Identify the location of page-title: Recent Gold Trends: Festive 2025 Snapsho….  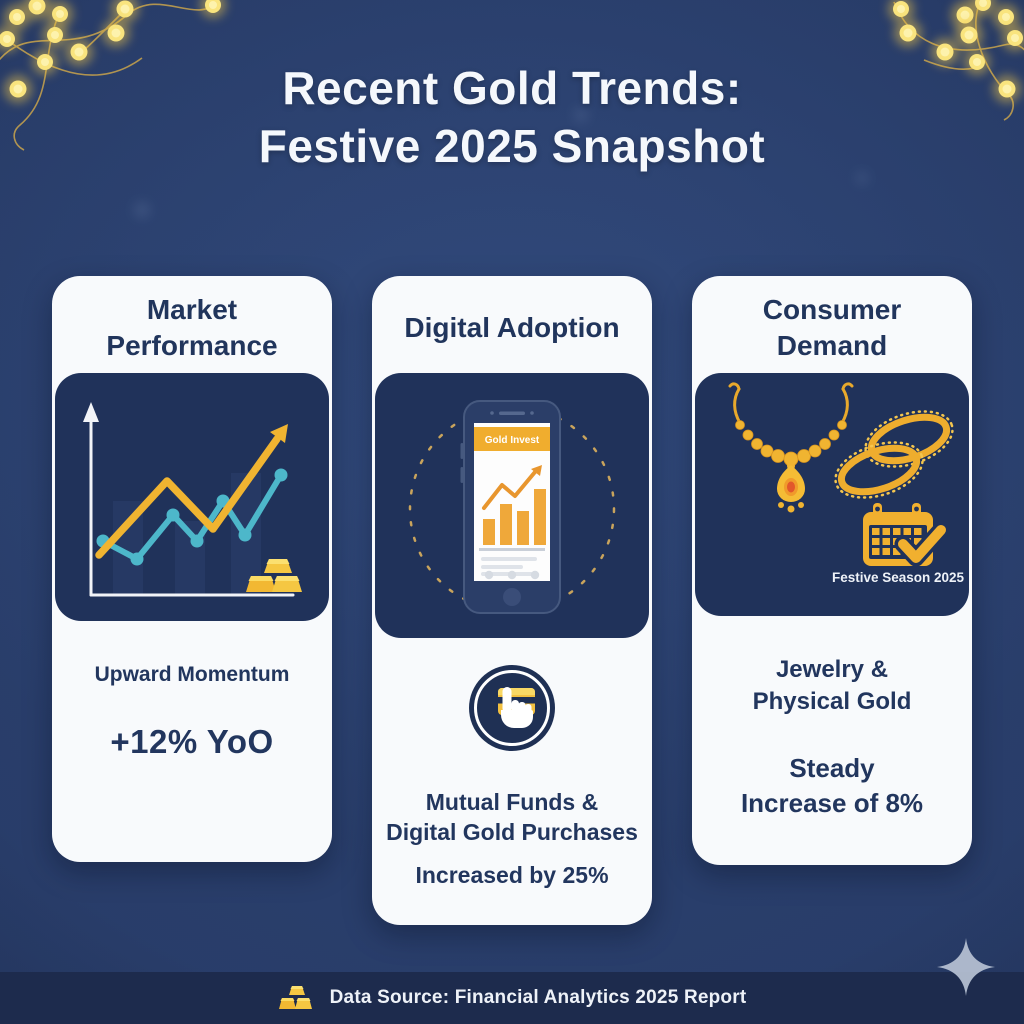
(512, 118).